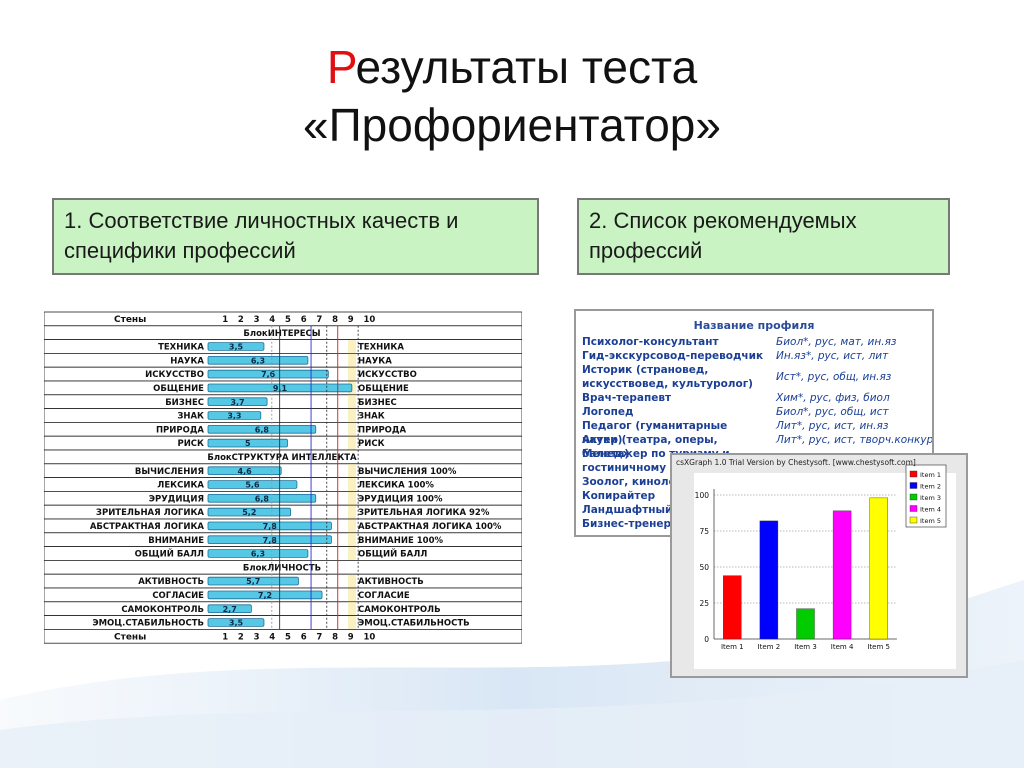 The height and width of the screenshot is (768, 1024). Describe the element at coordinates (836, 342) in the screenshot. I see `profession-subjects: Биол*, рус, мат, ин.яз` at that location.